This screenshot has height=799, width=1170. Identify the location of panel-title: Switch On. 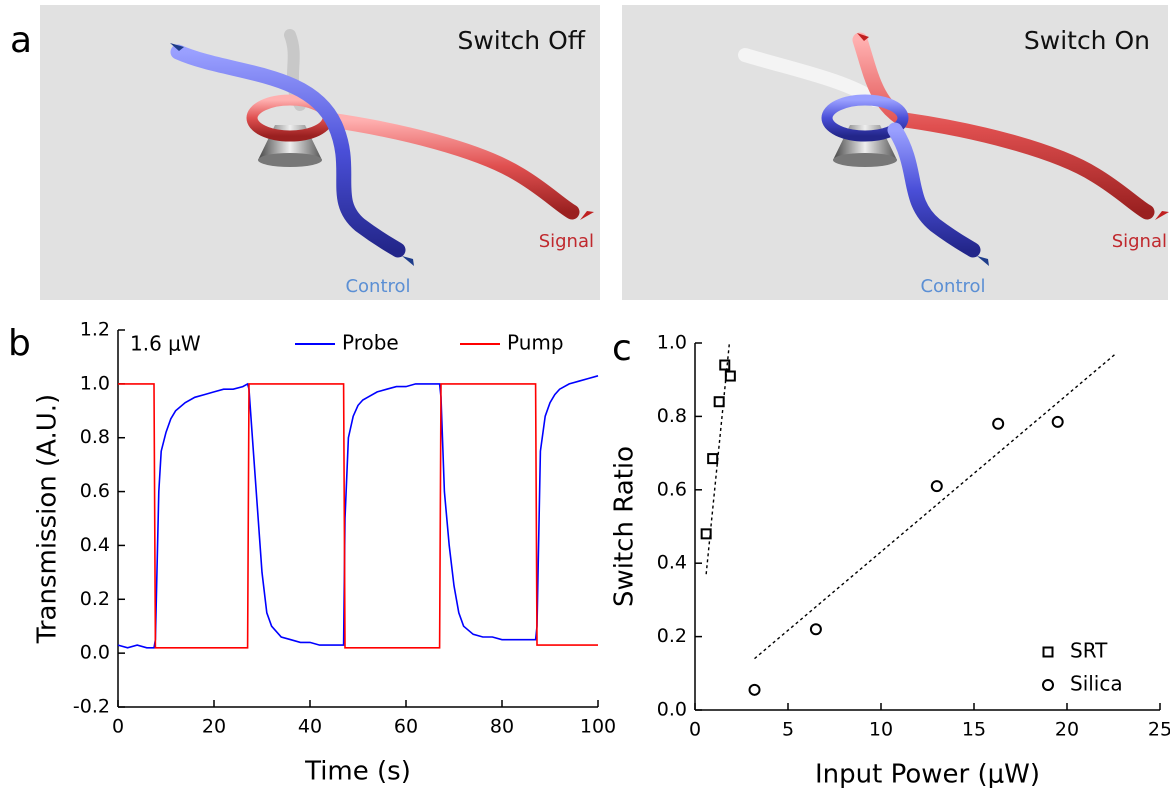
(1087, 40).